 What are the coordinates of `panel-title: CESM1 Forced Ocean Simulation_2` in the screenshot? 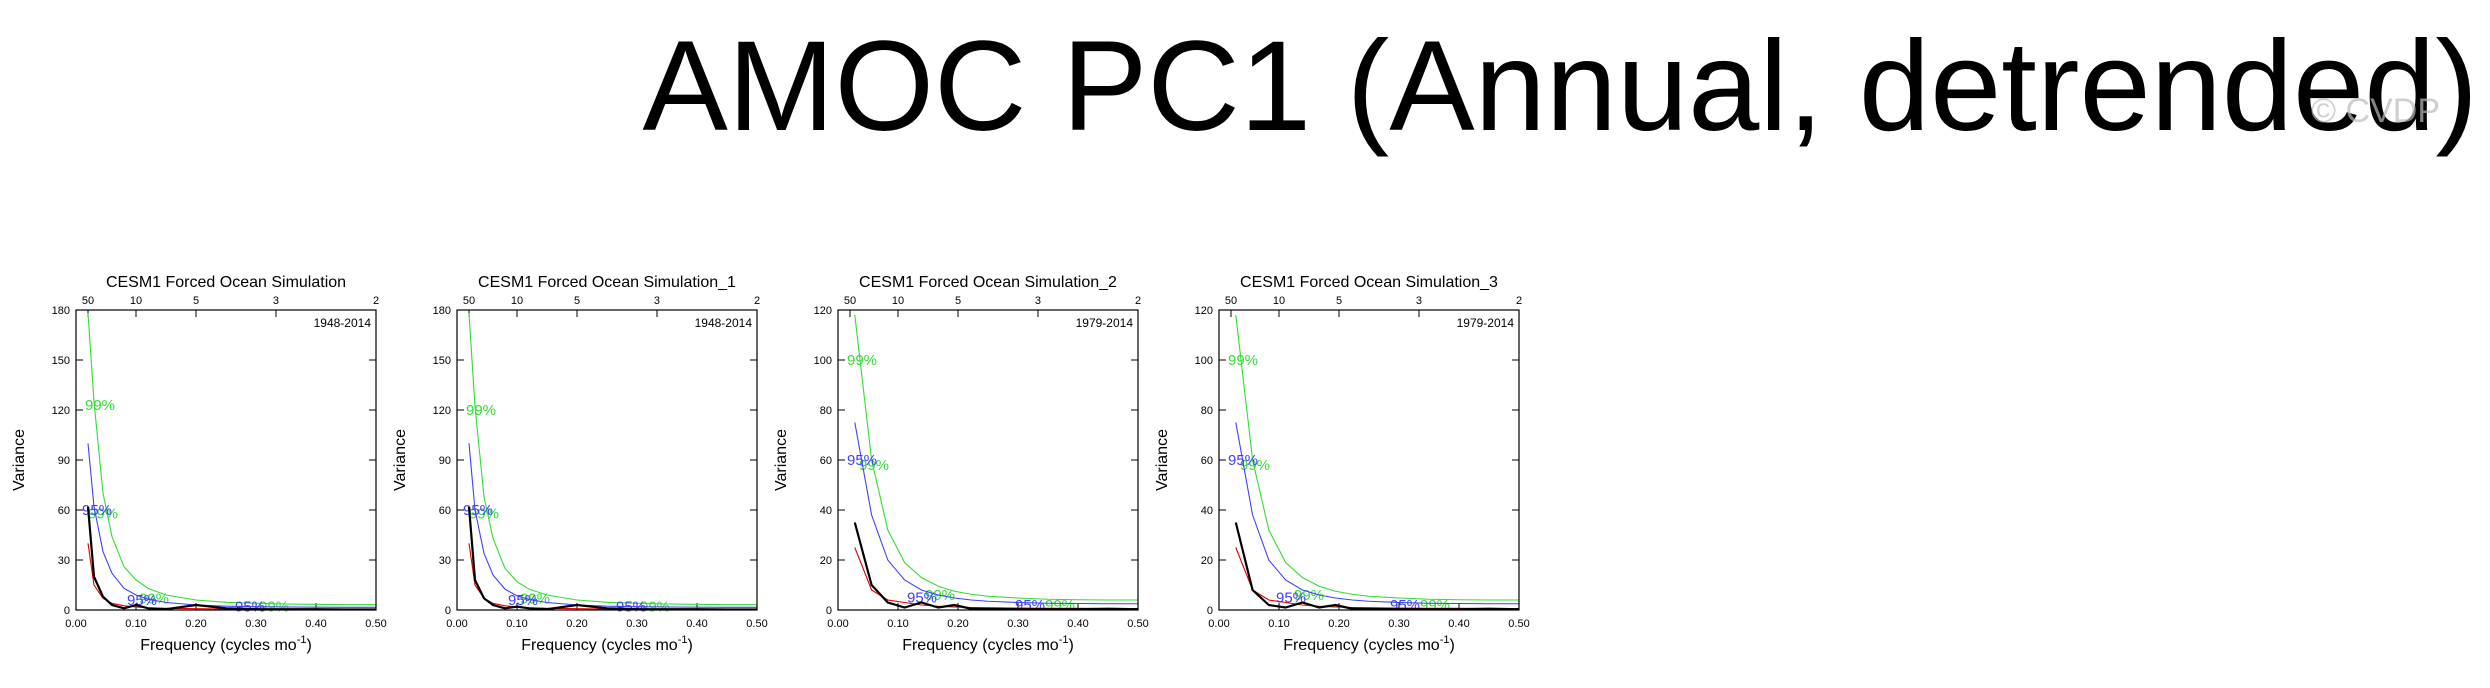 It's located at (988, 282).